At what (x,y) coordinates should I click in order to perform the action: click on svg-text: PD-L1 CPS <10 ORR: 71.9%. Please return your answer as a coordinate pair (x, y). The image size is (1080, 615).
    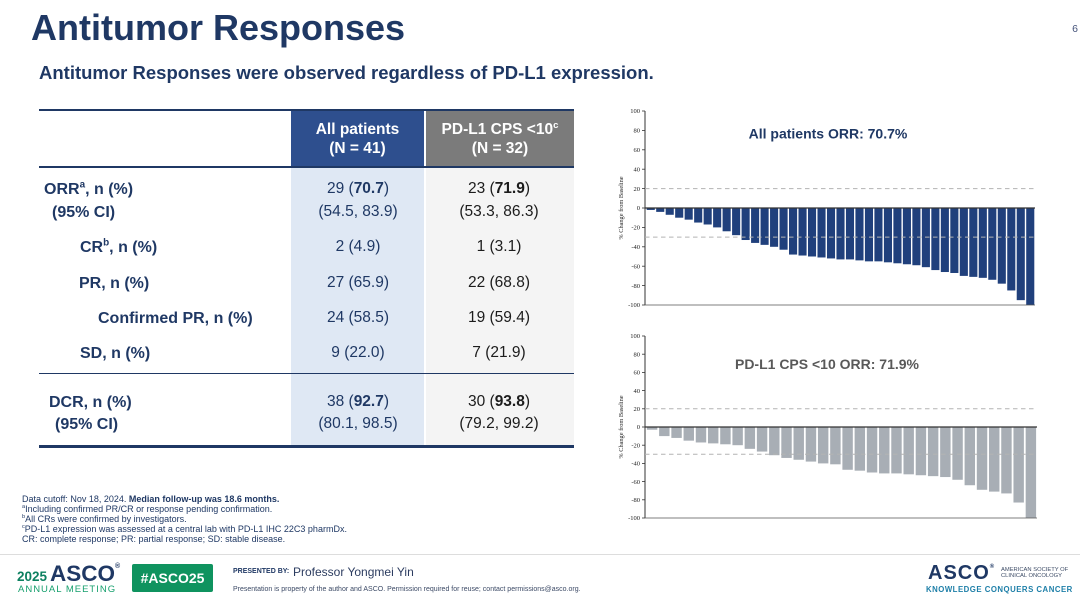
    Looking at the image, I should click on (827, 364).